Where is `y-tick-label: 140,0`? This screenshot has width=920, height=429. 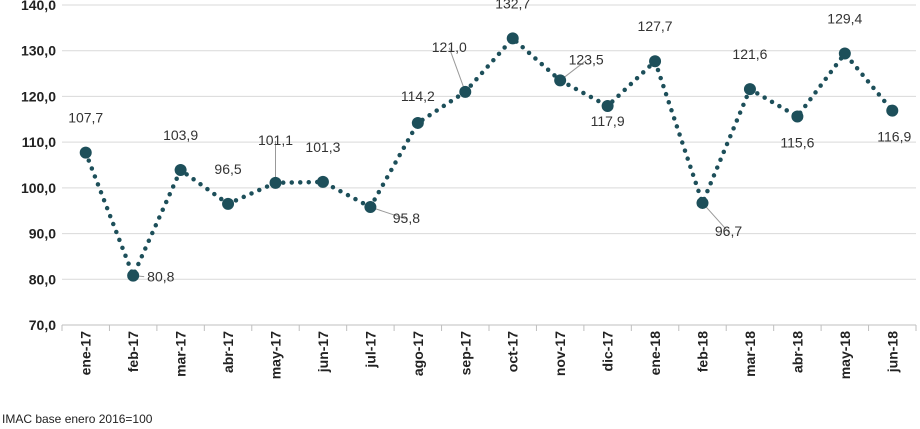 y-tick-label: 140,0 is located at coordinates (38, 6).